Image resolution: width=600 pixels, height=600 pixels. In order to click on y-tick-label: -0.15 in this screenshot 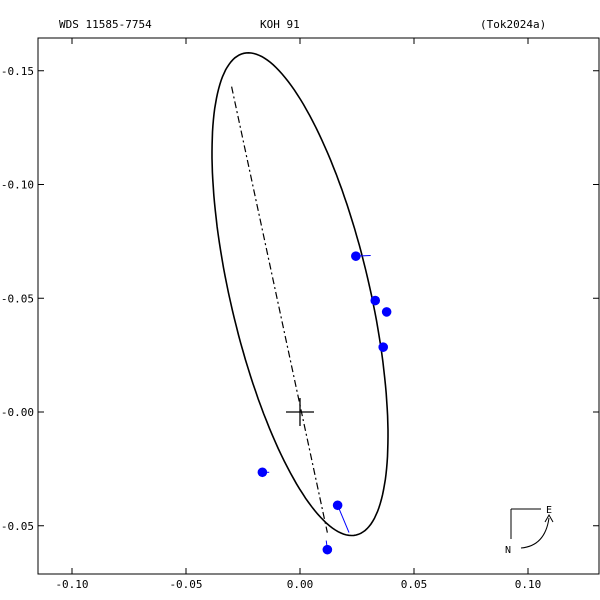, I will do `click(17, 71)`.